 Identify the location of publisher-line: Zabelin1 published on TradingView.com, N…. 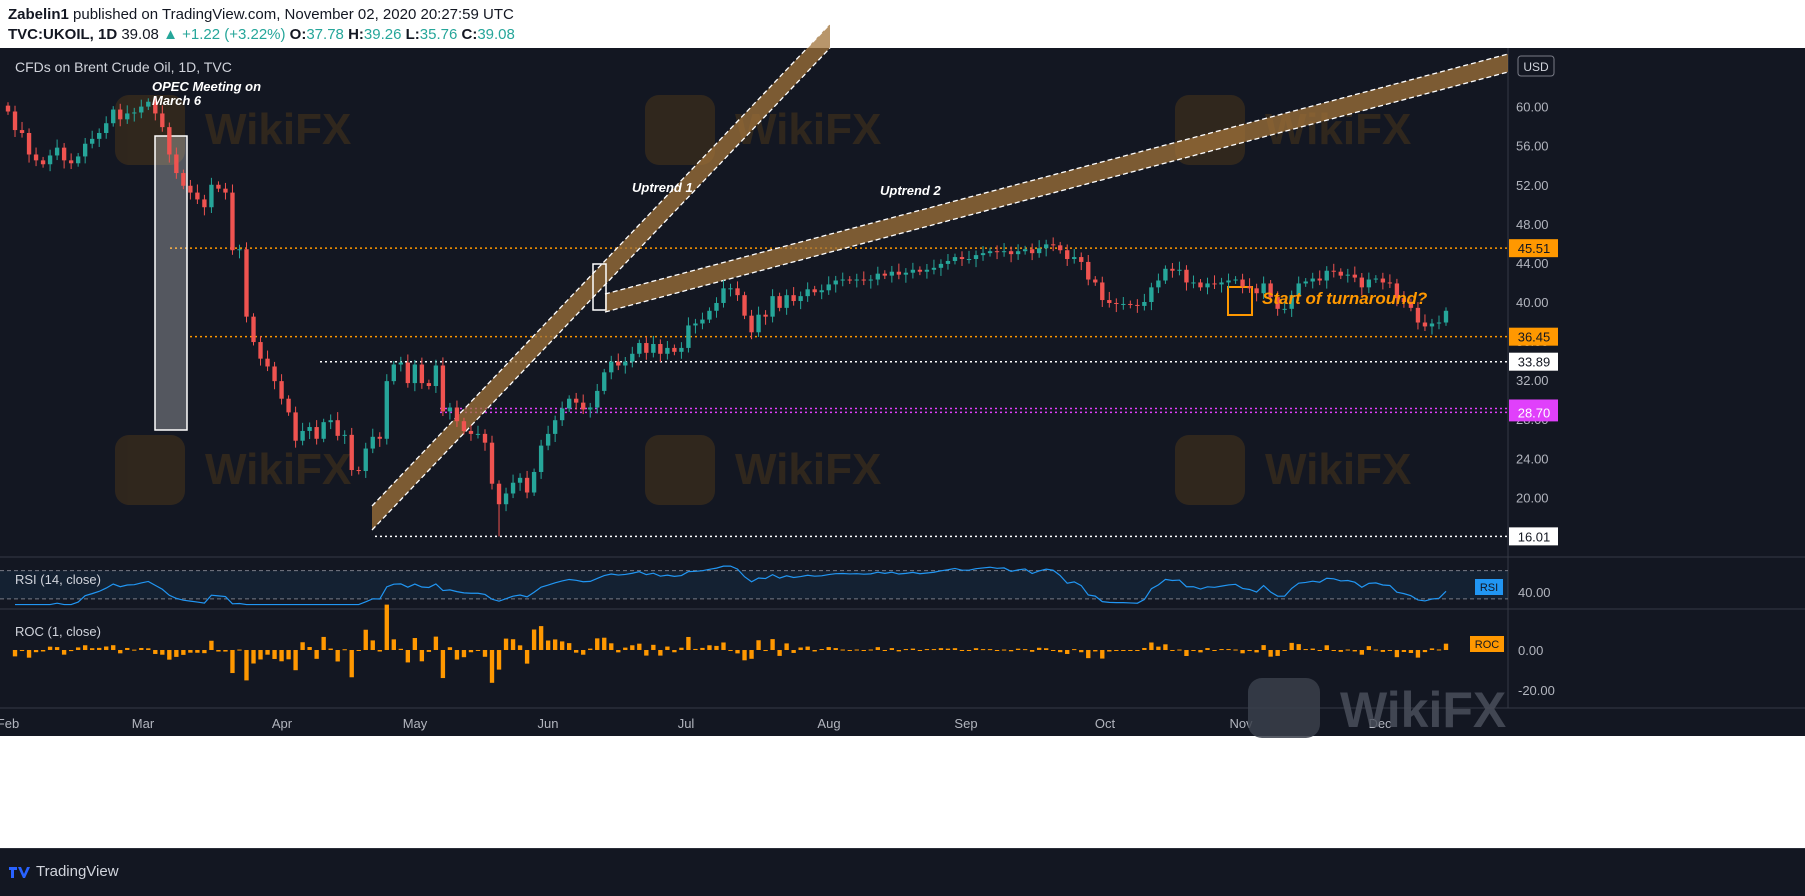
(261, 14).